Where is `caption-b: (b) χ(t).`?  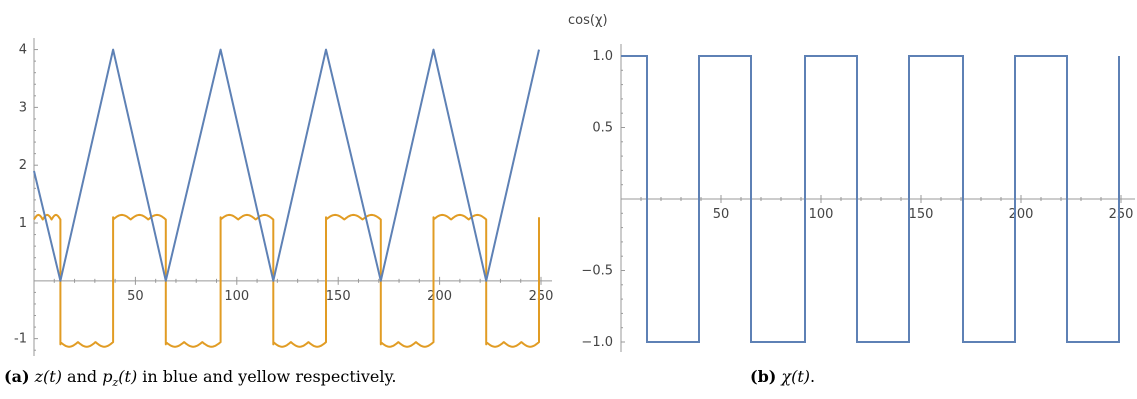
caption-b: (b) χ(t). is located at coordinates (782, 376).